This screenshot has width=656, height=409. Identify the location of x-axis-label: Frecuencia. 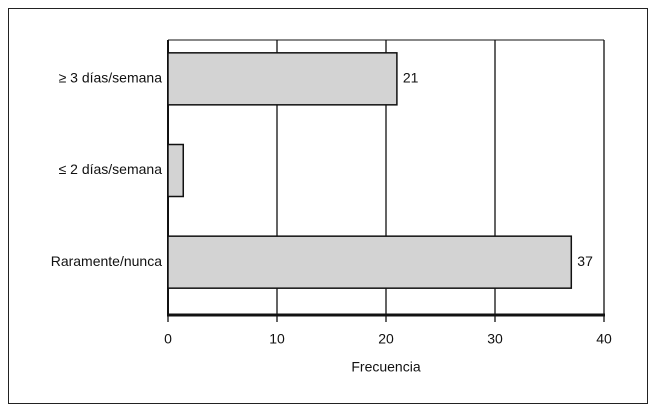
(385, 367).